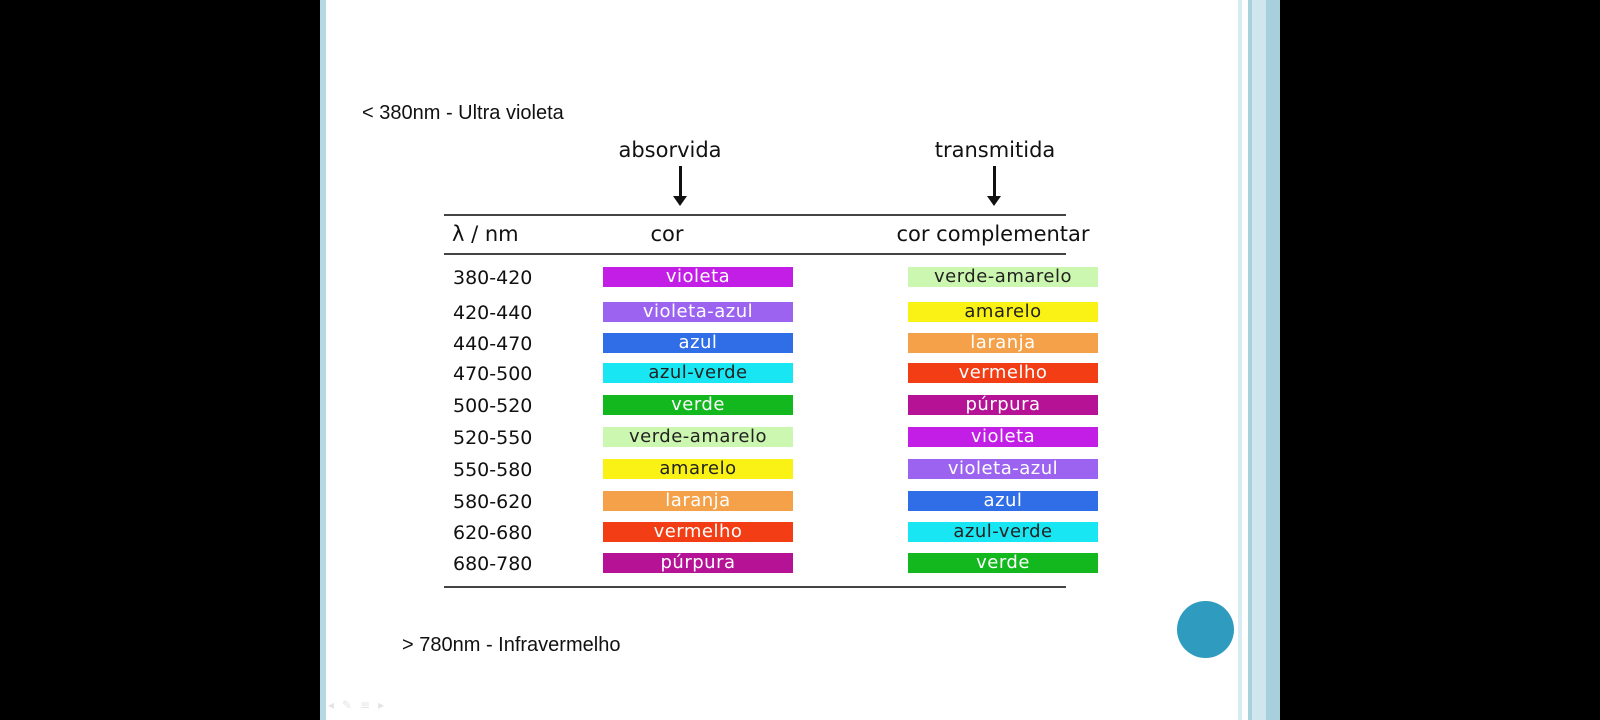  What do you see at coordinates (800, 470) in the screenshot?
I see `table-row: 550-580 amarelo violeta-azul` at bounding box center [800, 470].